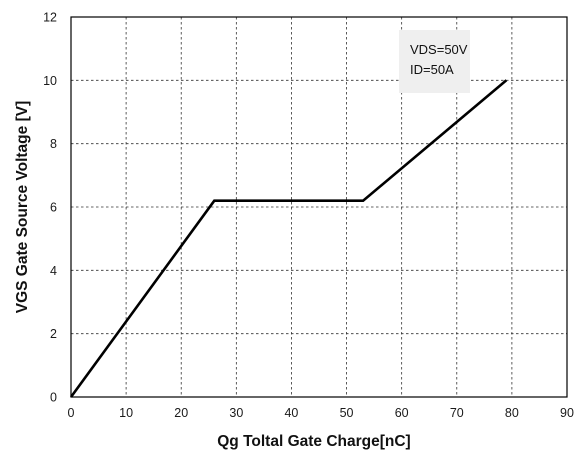 The width and height of the screenshot is (584, 456). What do you see at coordinates (53, 208) in the screenshot?
I see `y-tick-label: 6` at bounding box center [53, 208].